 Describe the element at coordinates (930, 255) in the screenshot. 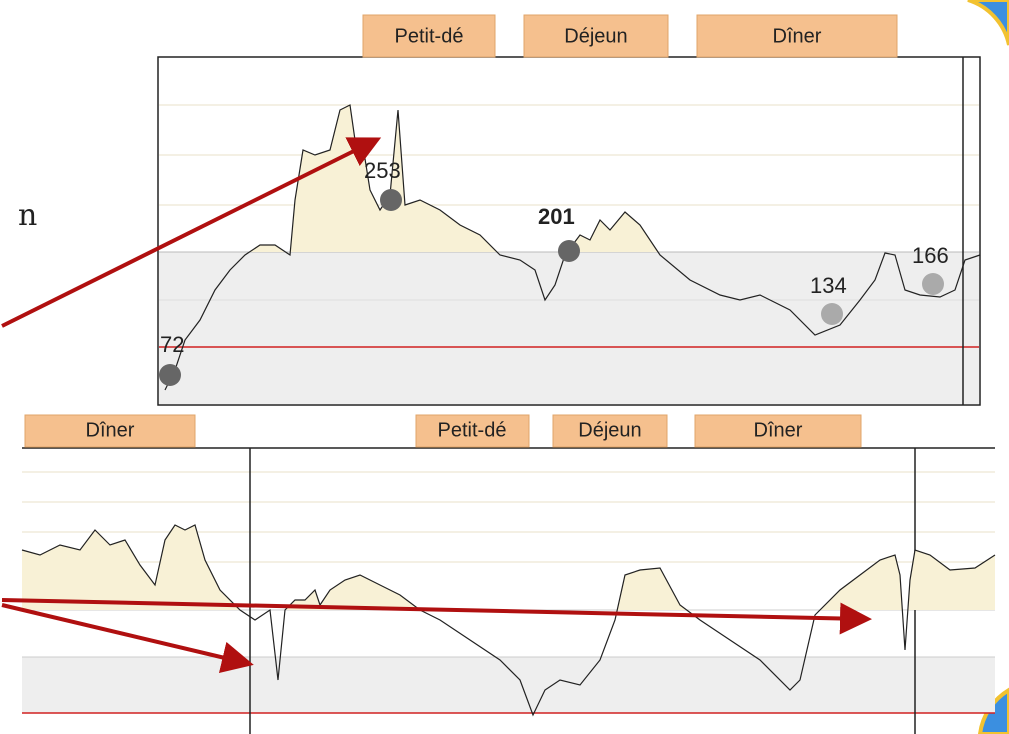

I see `point-label: 166` at that location.